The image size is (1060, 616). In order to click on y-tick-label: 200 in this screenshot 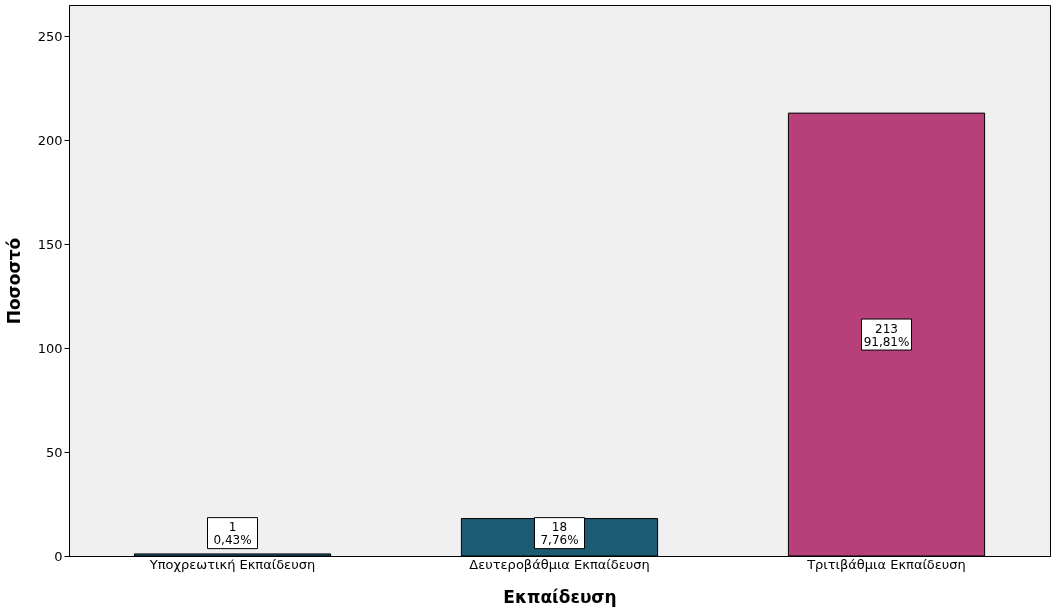, I will do `click(50, 140)`.